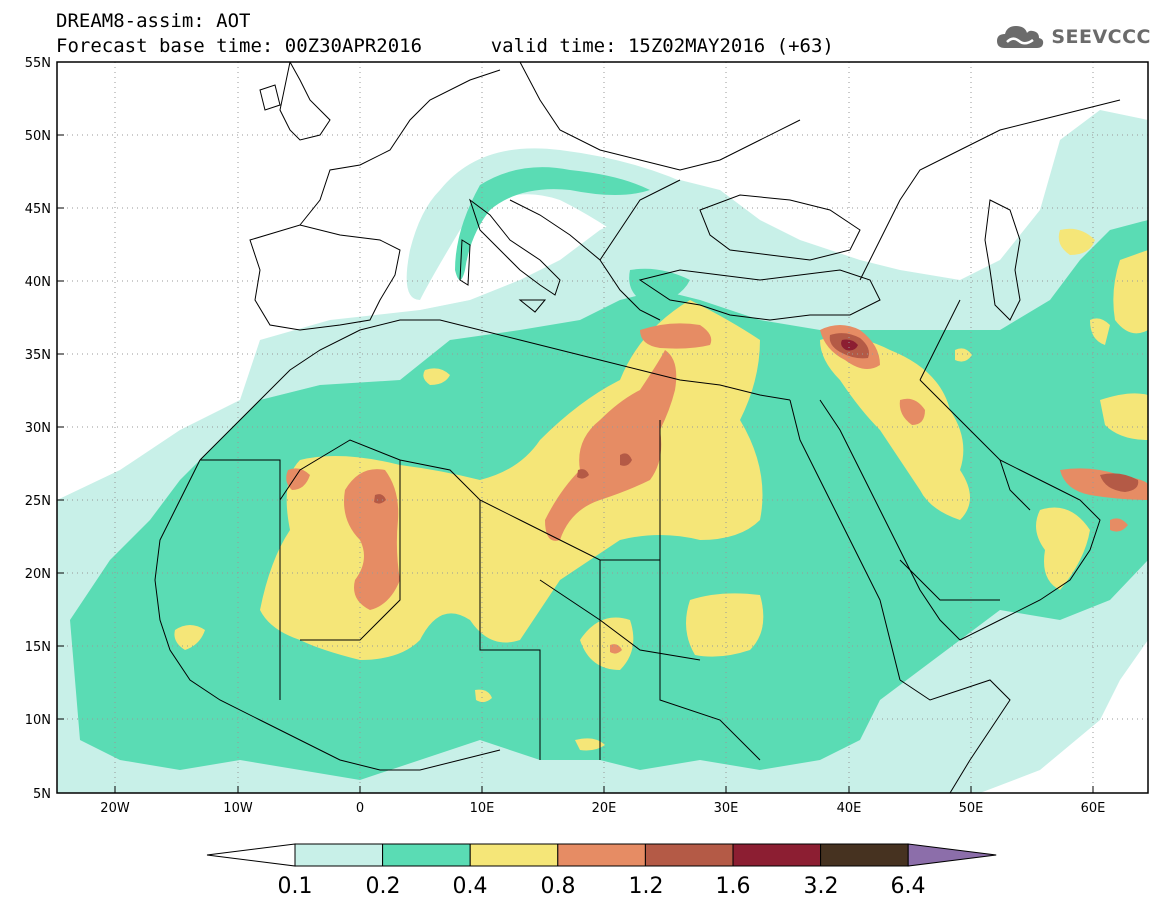 The height and width of the screenshot is (905, 1165). What do you see at coordinates (1020, 37) in the screenshot?
I see `cloud-icon` at bounding box center [1020, 37].